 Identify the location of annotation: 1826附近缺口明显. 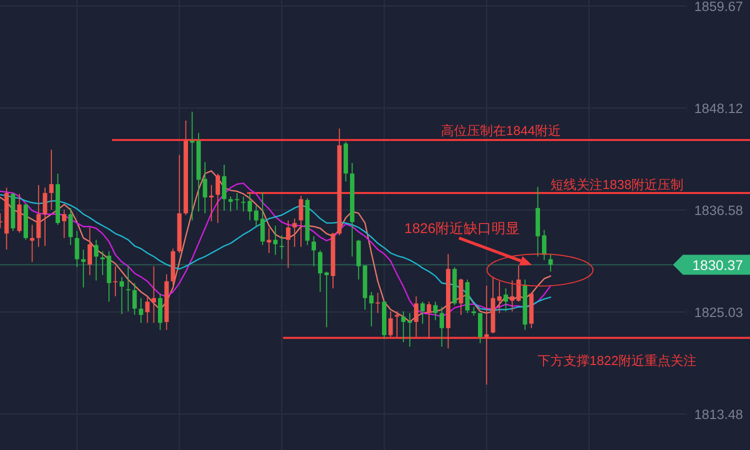
(462, 228).